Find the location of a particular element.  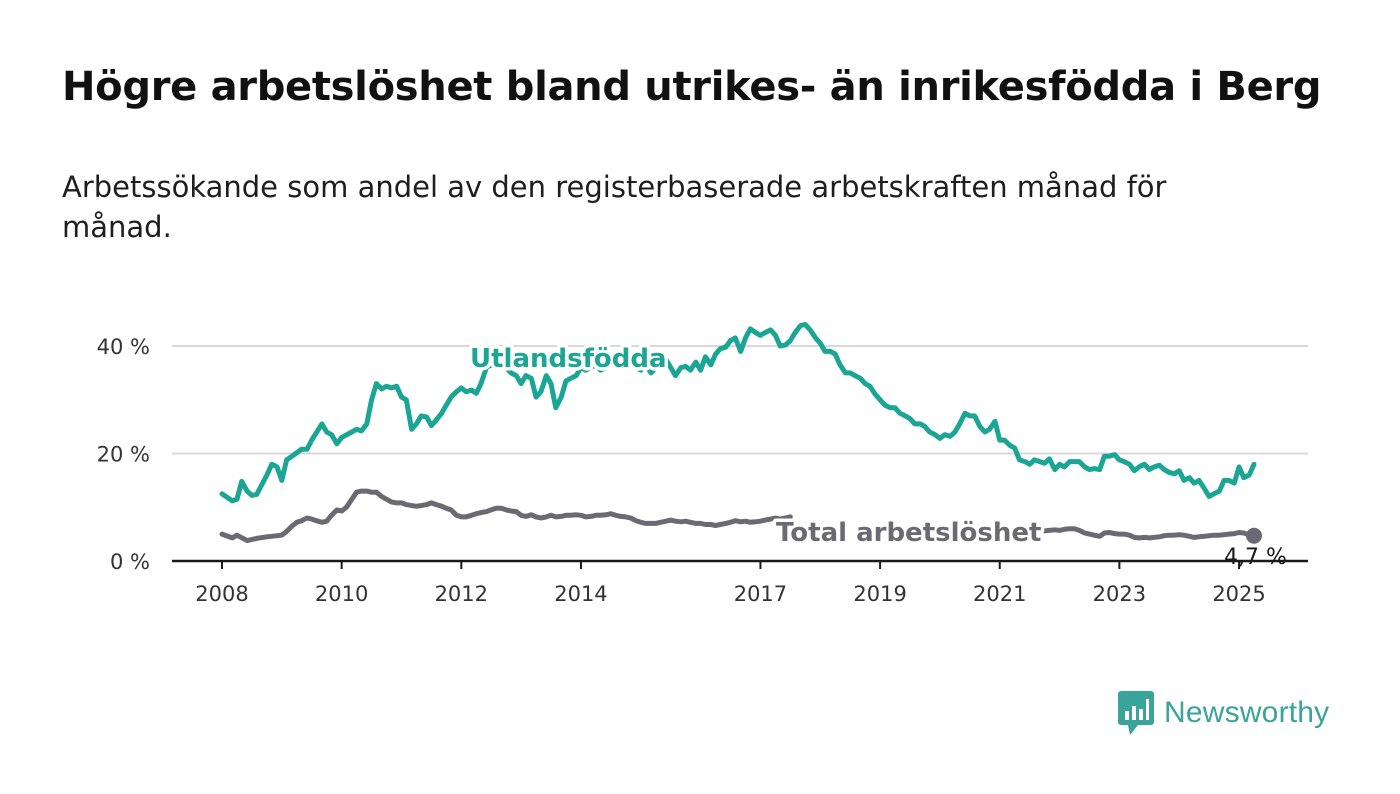

y-tick-label: 0 % is located at coordinates (130, 562).